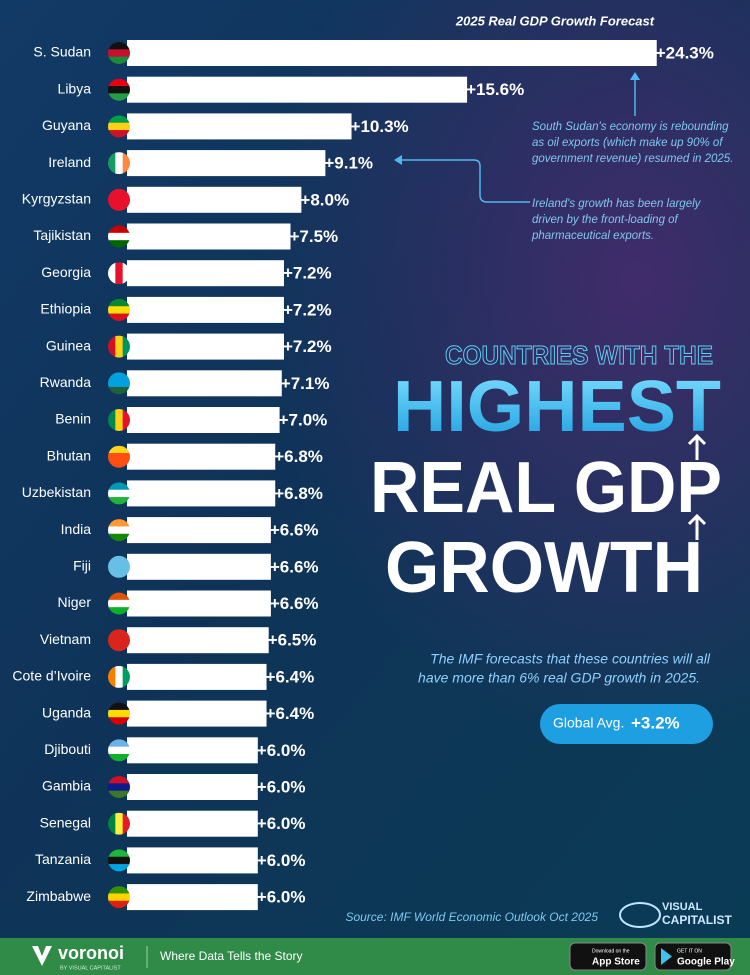 The width and height of the screenshot is (750, 975). Describe the element at coordinates (689, 951) in the screenshot. I see `badge-text: GET IT ON` at that location.